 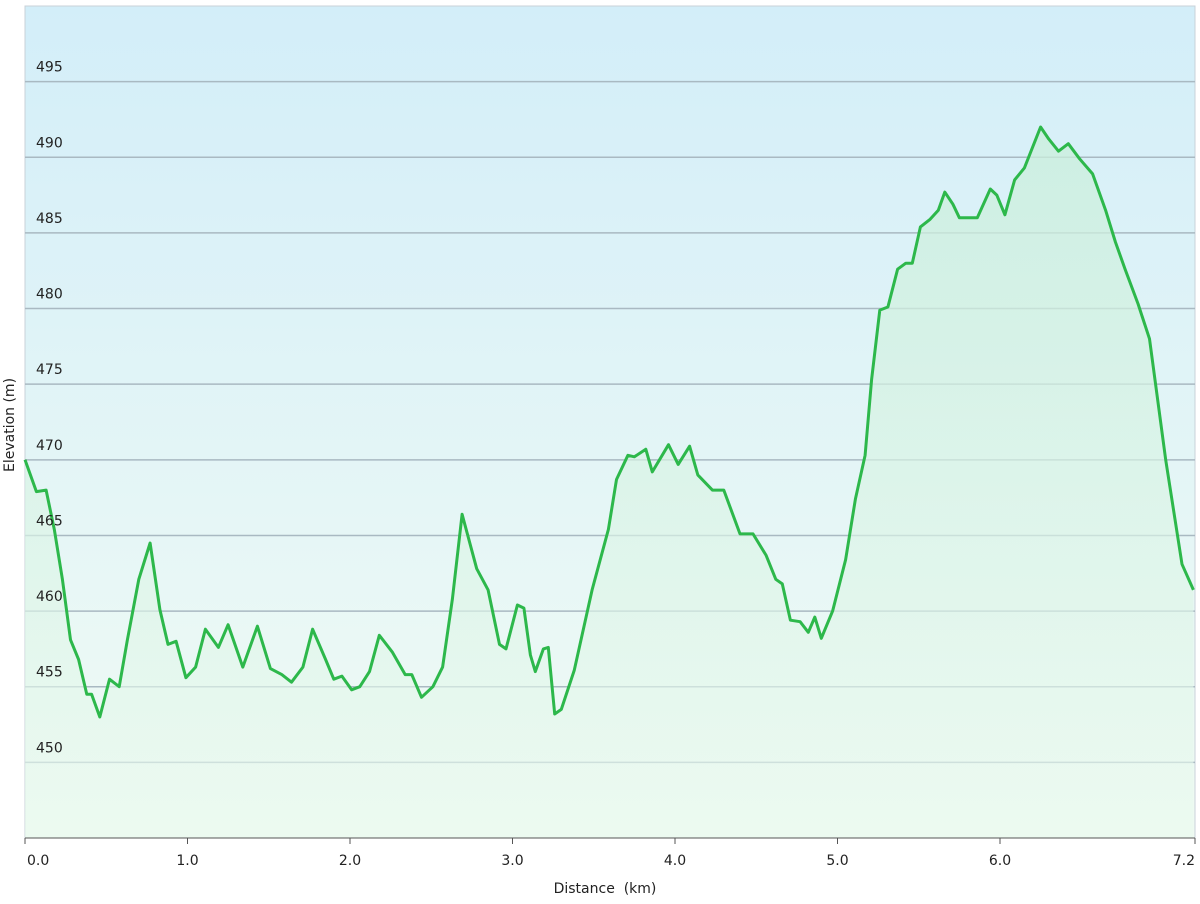 I want to click on y-tick-label: 460, so click(x=49, y=597).